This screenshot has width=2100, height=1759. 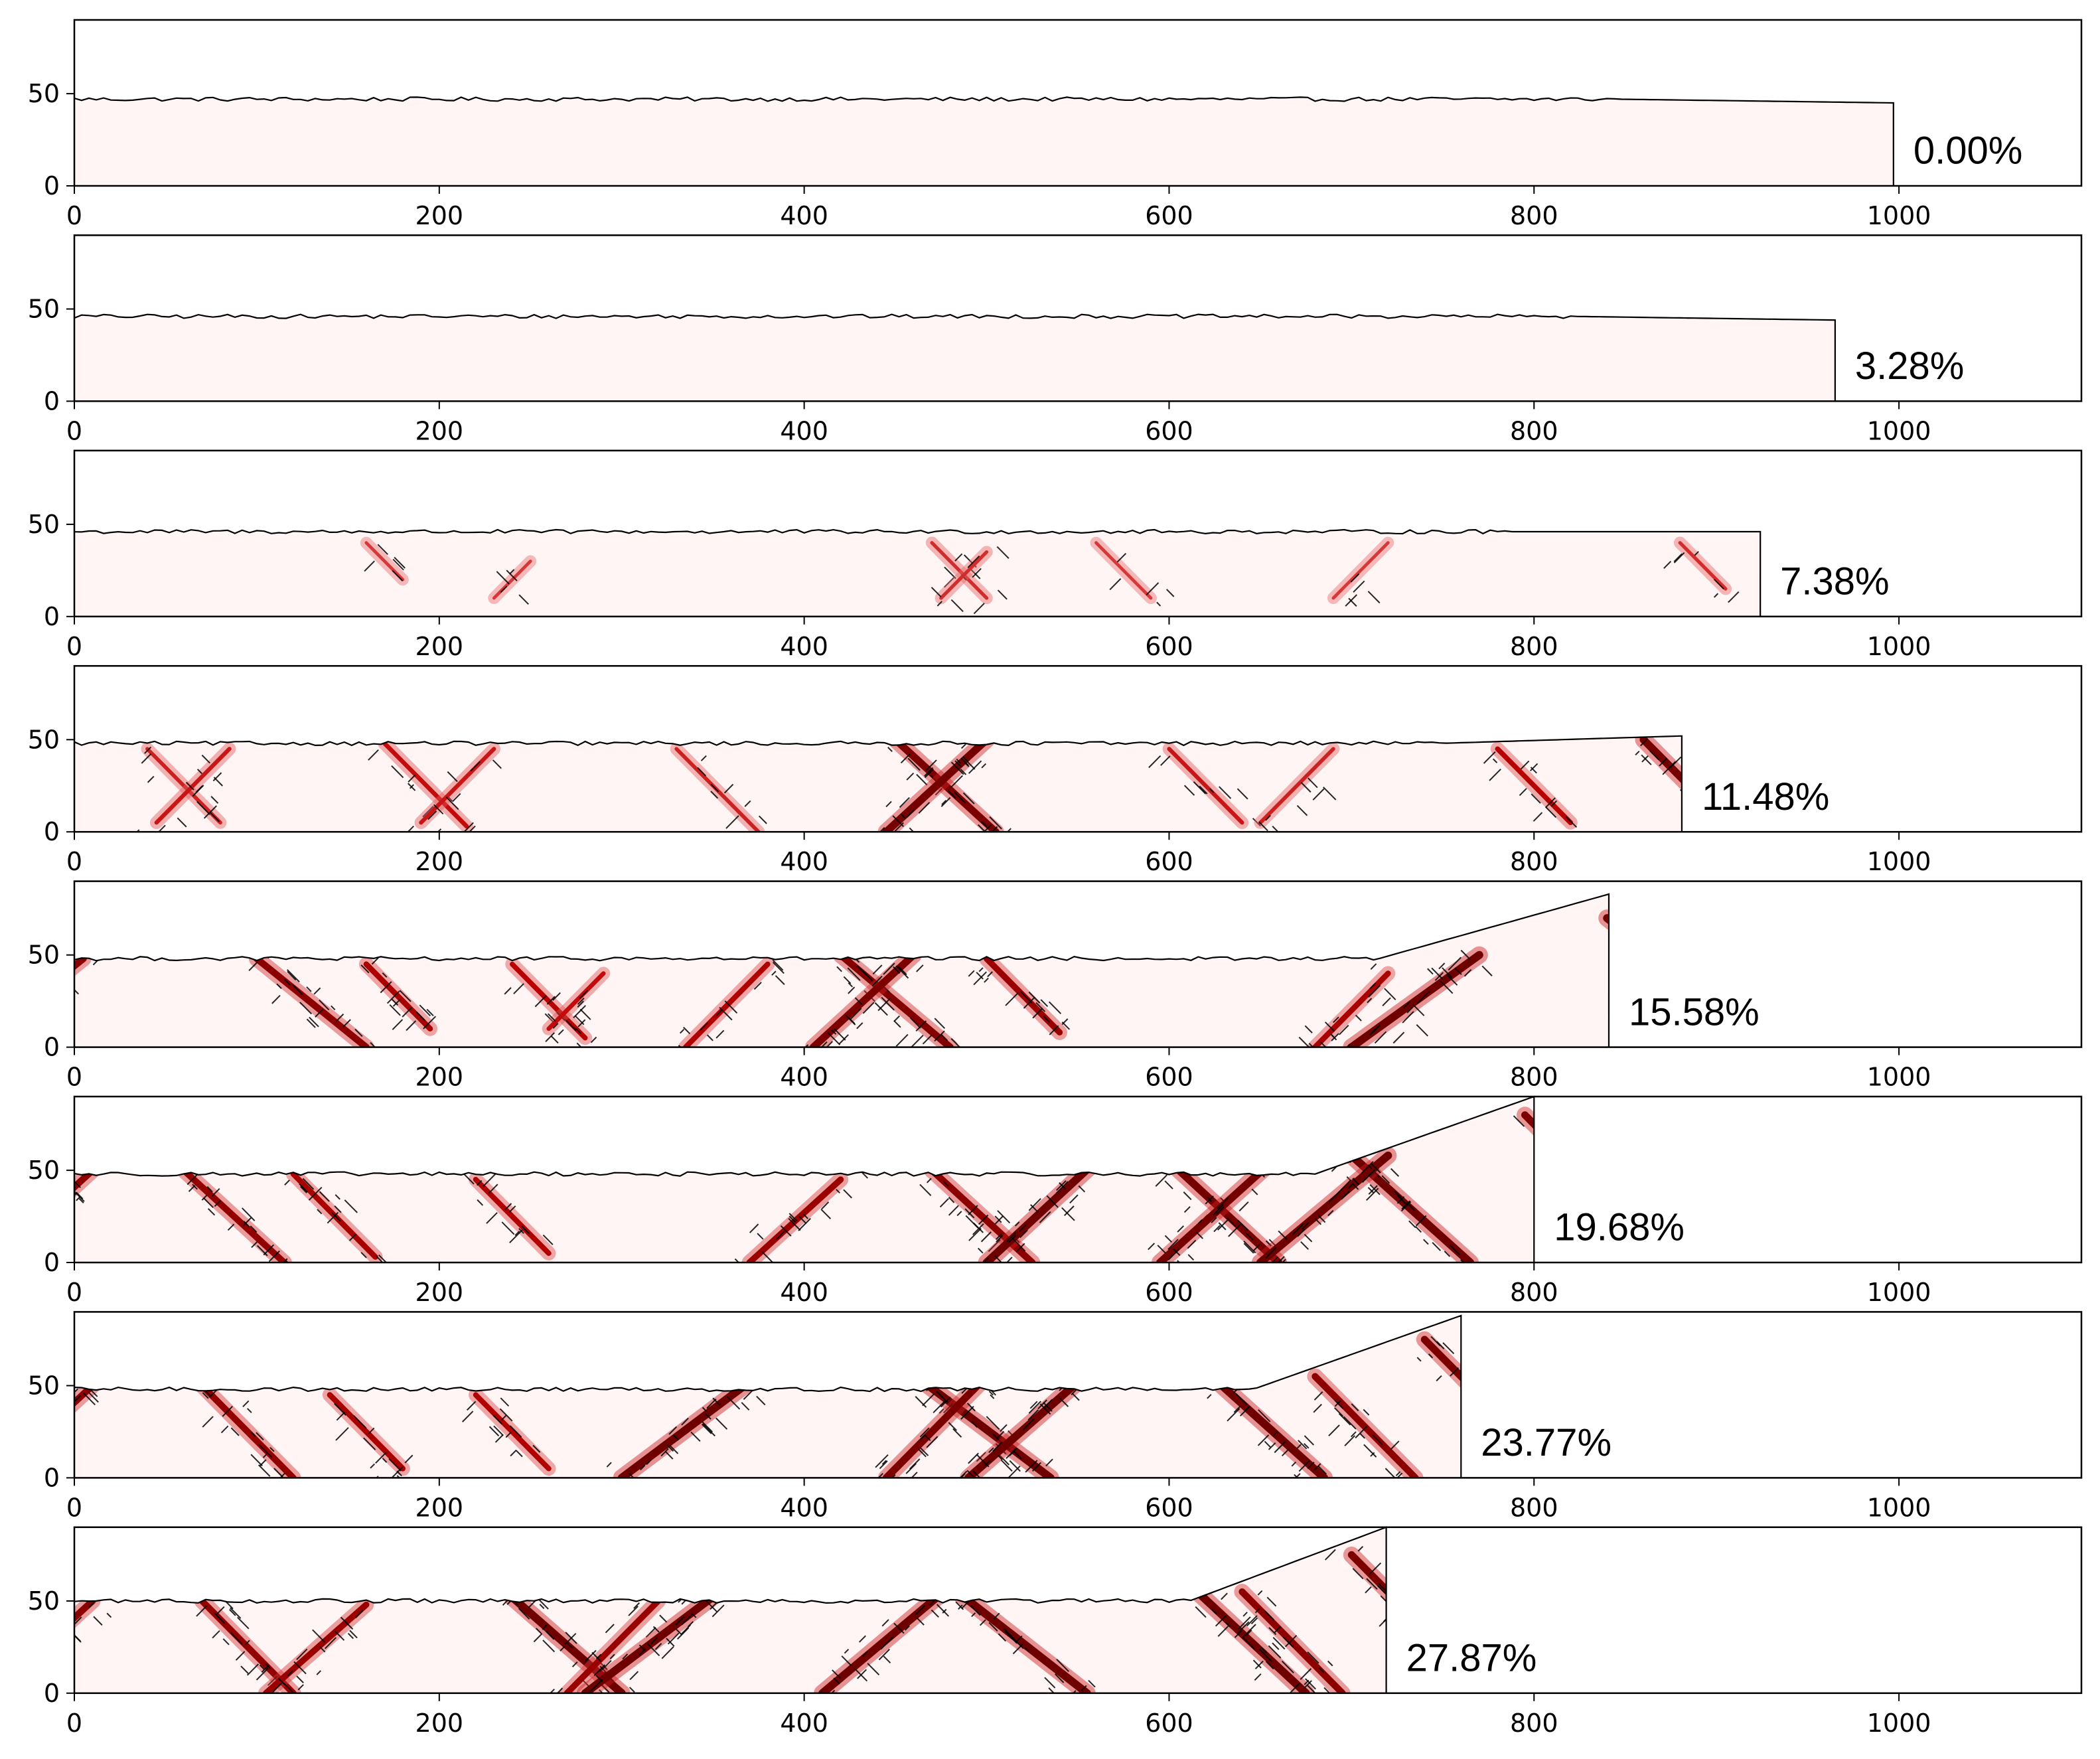 I want to click on y-tick-label: 0, so click(x=52, y=186).